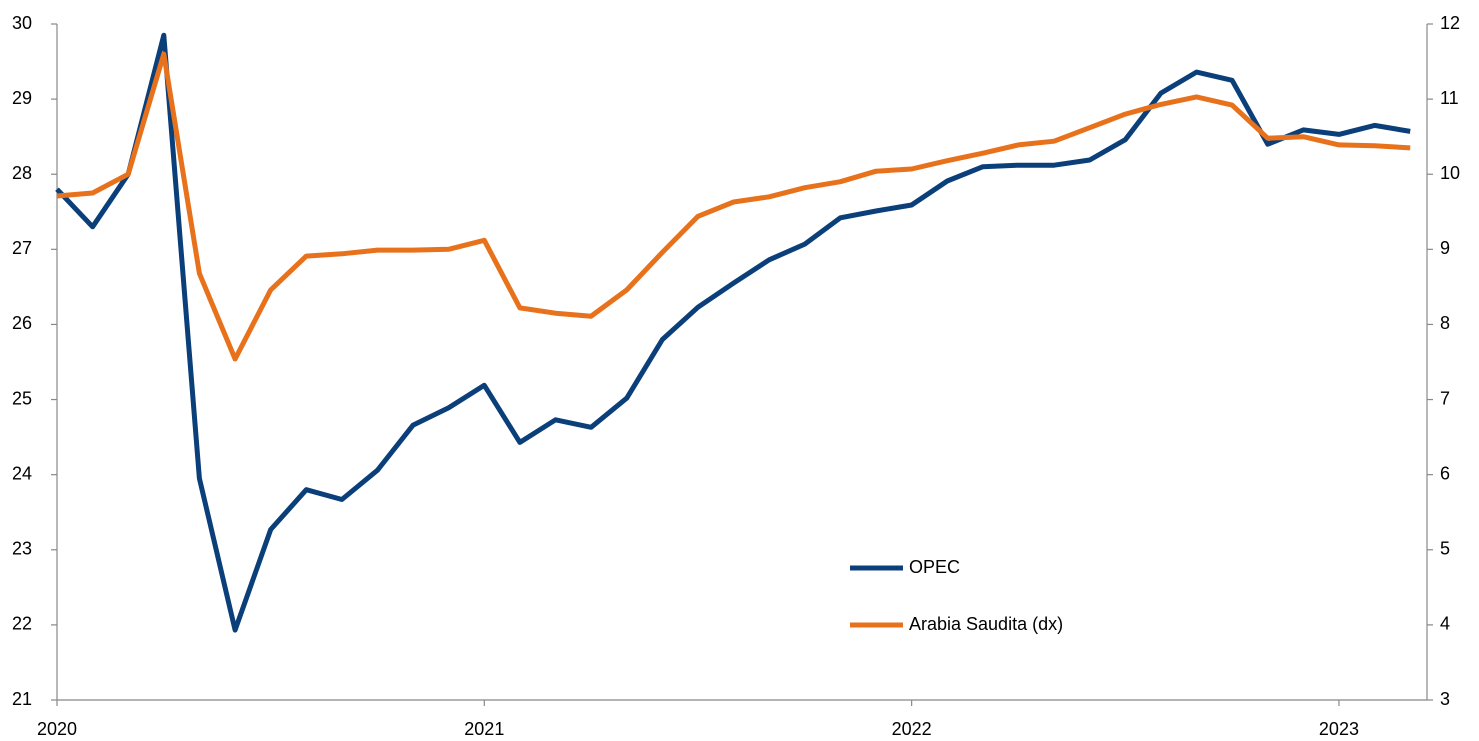  Describe the element at coordinates (1445, 398) in the screenshot. I see `y2-tick-label: 7` at that location.